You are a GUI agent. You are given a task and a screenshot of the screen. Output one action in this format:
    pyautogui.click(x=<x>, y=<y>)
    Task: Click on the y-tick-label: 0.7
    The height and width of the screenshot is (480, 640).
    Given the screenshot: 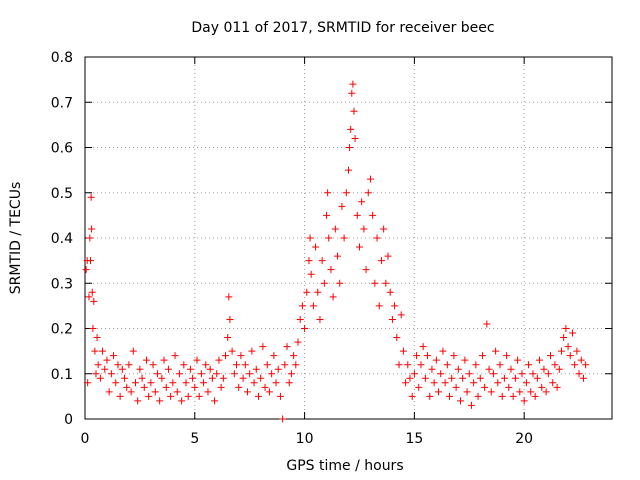 What is the action you would take?
    pyautogui.click(x=62, y=103)
    